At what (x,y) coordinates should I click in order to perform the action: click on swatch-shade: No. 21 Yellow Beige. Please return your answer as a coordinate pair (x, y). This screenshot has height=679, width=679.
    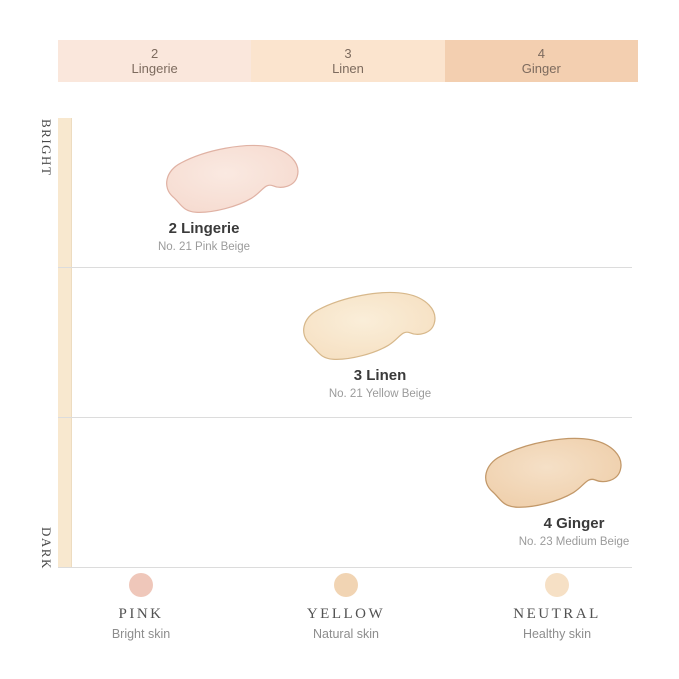
    Looking at the image, I should click on (380, 394).